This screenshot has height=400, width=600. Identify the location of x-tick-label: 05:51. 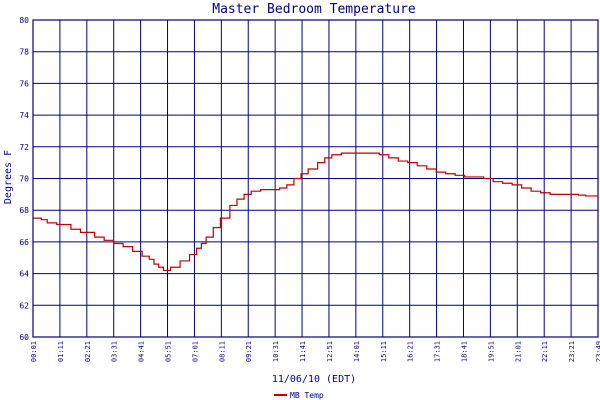
(169, 351).